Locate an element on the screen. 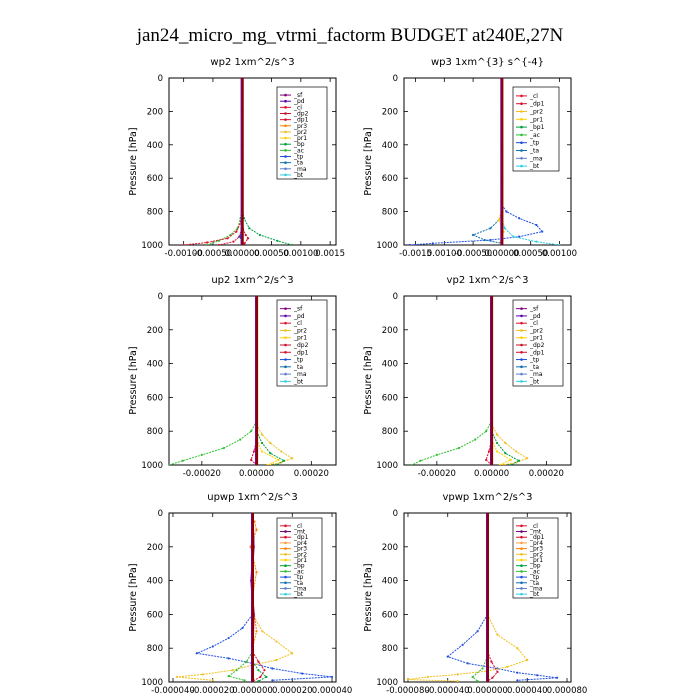  x-tick-label: -0.00020 is located at coordinates (202, 474).